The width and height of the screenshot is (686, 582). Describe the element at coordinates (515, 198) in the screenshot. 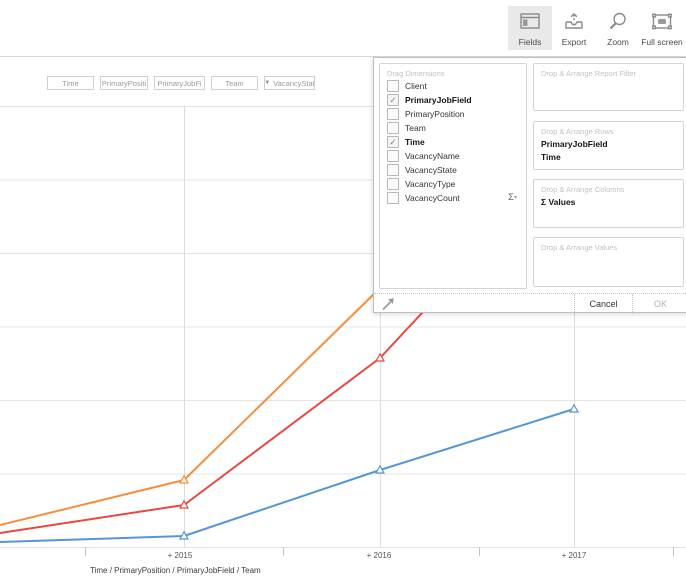

I see `chevron-down-icon: ▾` at that location.